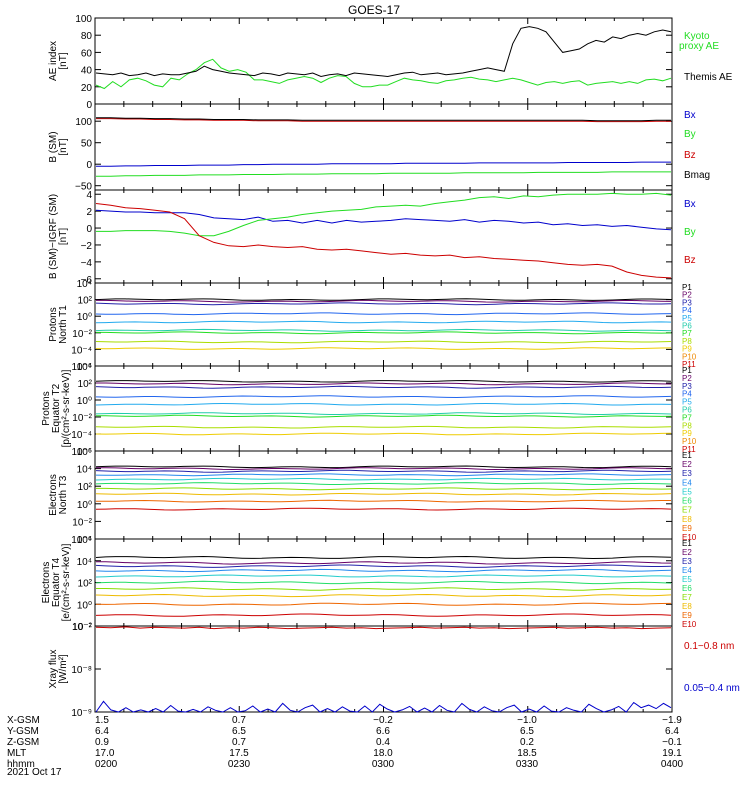  What do you see at coordinates (87, 36) in the screenshot?
I see `y-tick-label: 80` at bounding box center [87, 36].